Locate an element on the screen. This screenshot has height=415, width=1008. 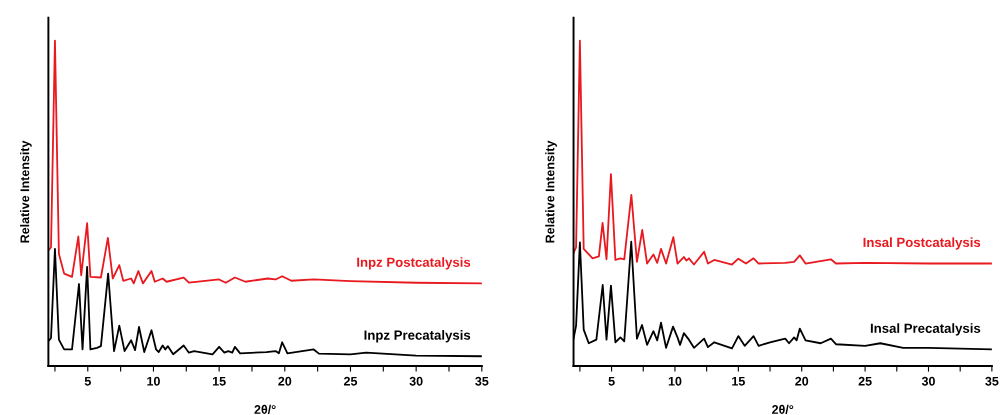
series-label: Insal Precatalysis is located at coordinates (925, 329).